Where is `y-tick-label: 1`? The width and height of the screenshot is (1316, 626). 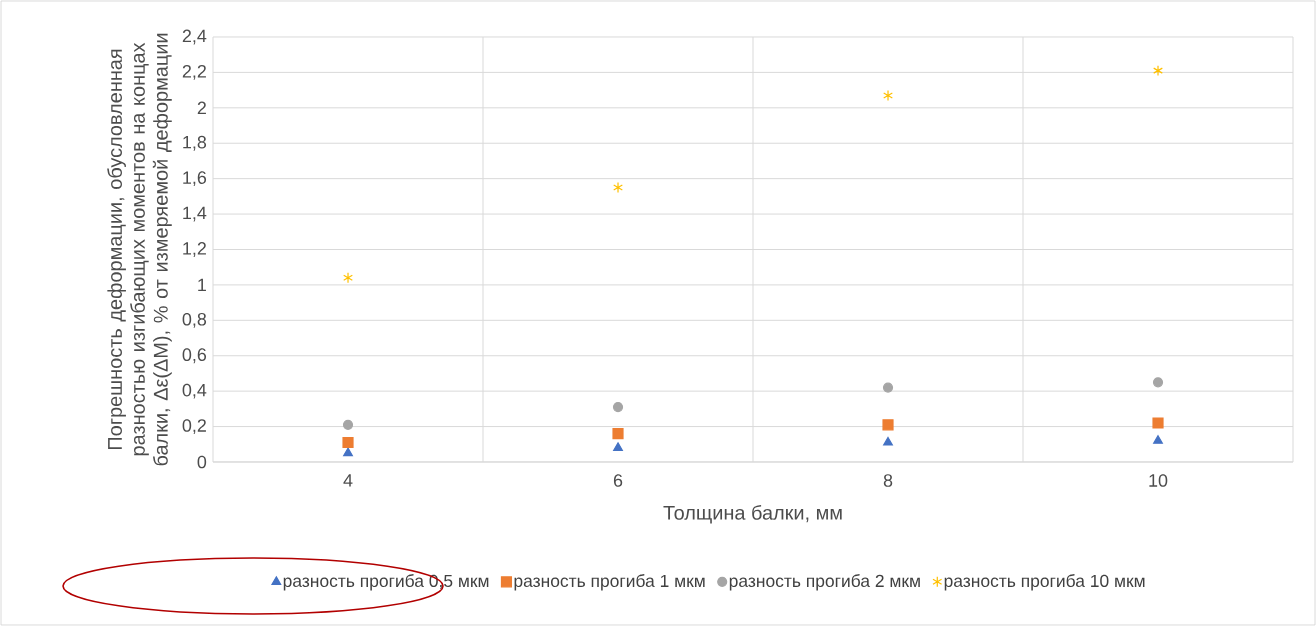 y-tick-label: 1 is located at coordinates (202, 285).